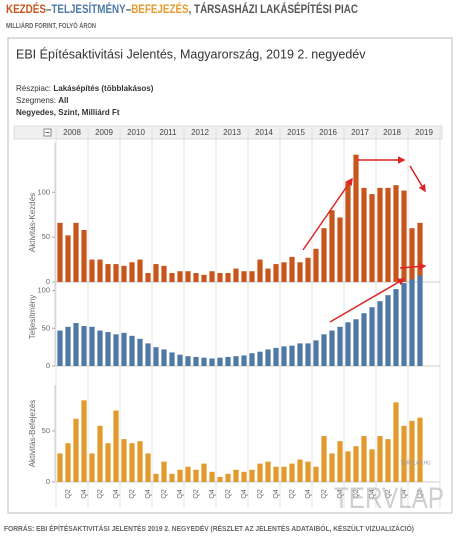  What do you see at coordinates (46, 236) in the screenshot?
I see `y-tick-label: 50` at bounding box center [46, 236].